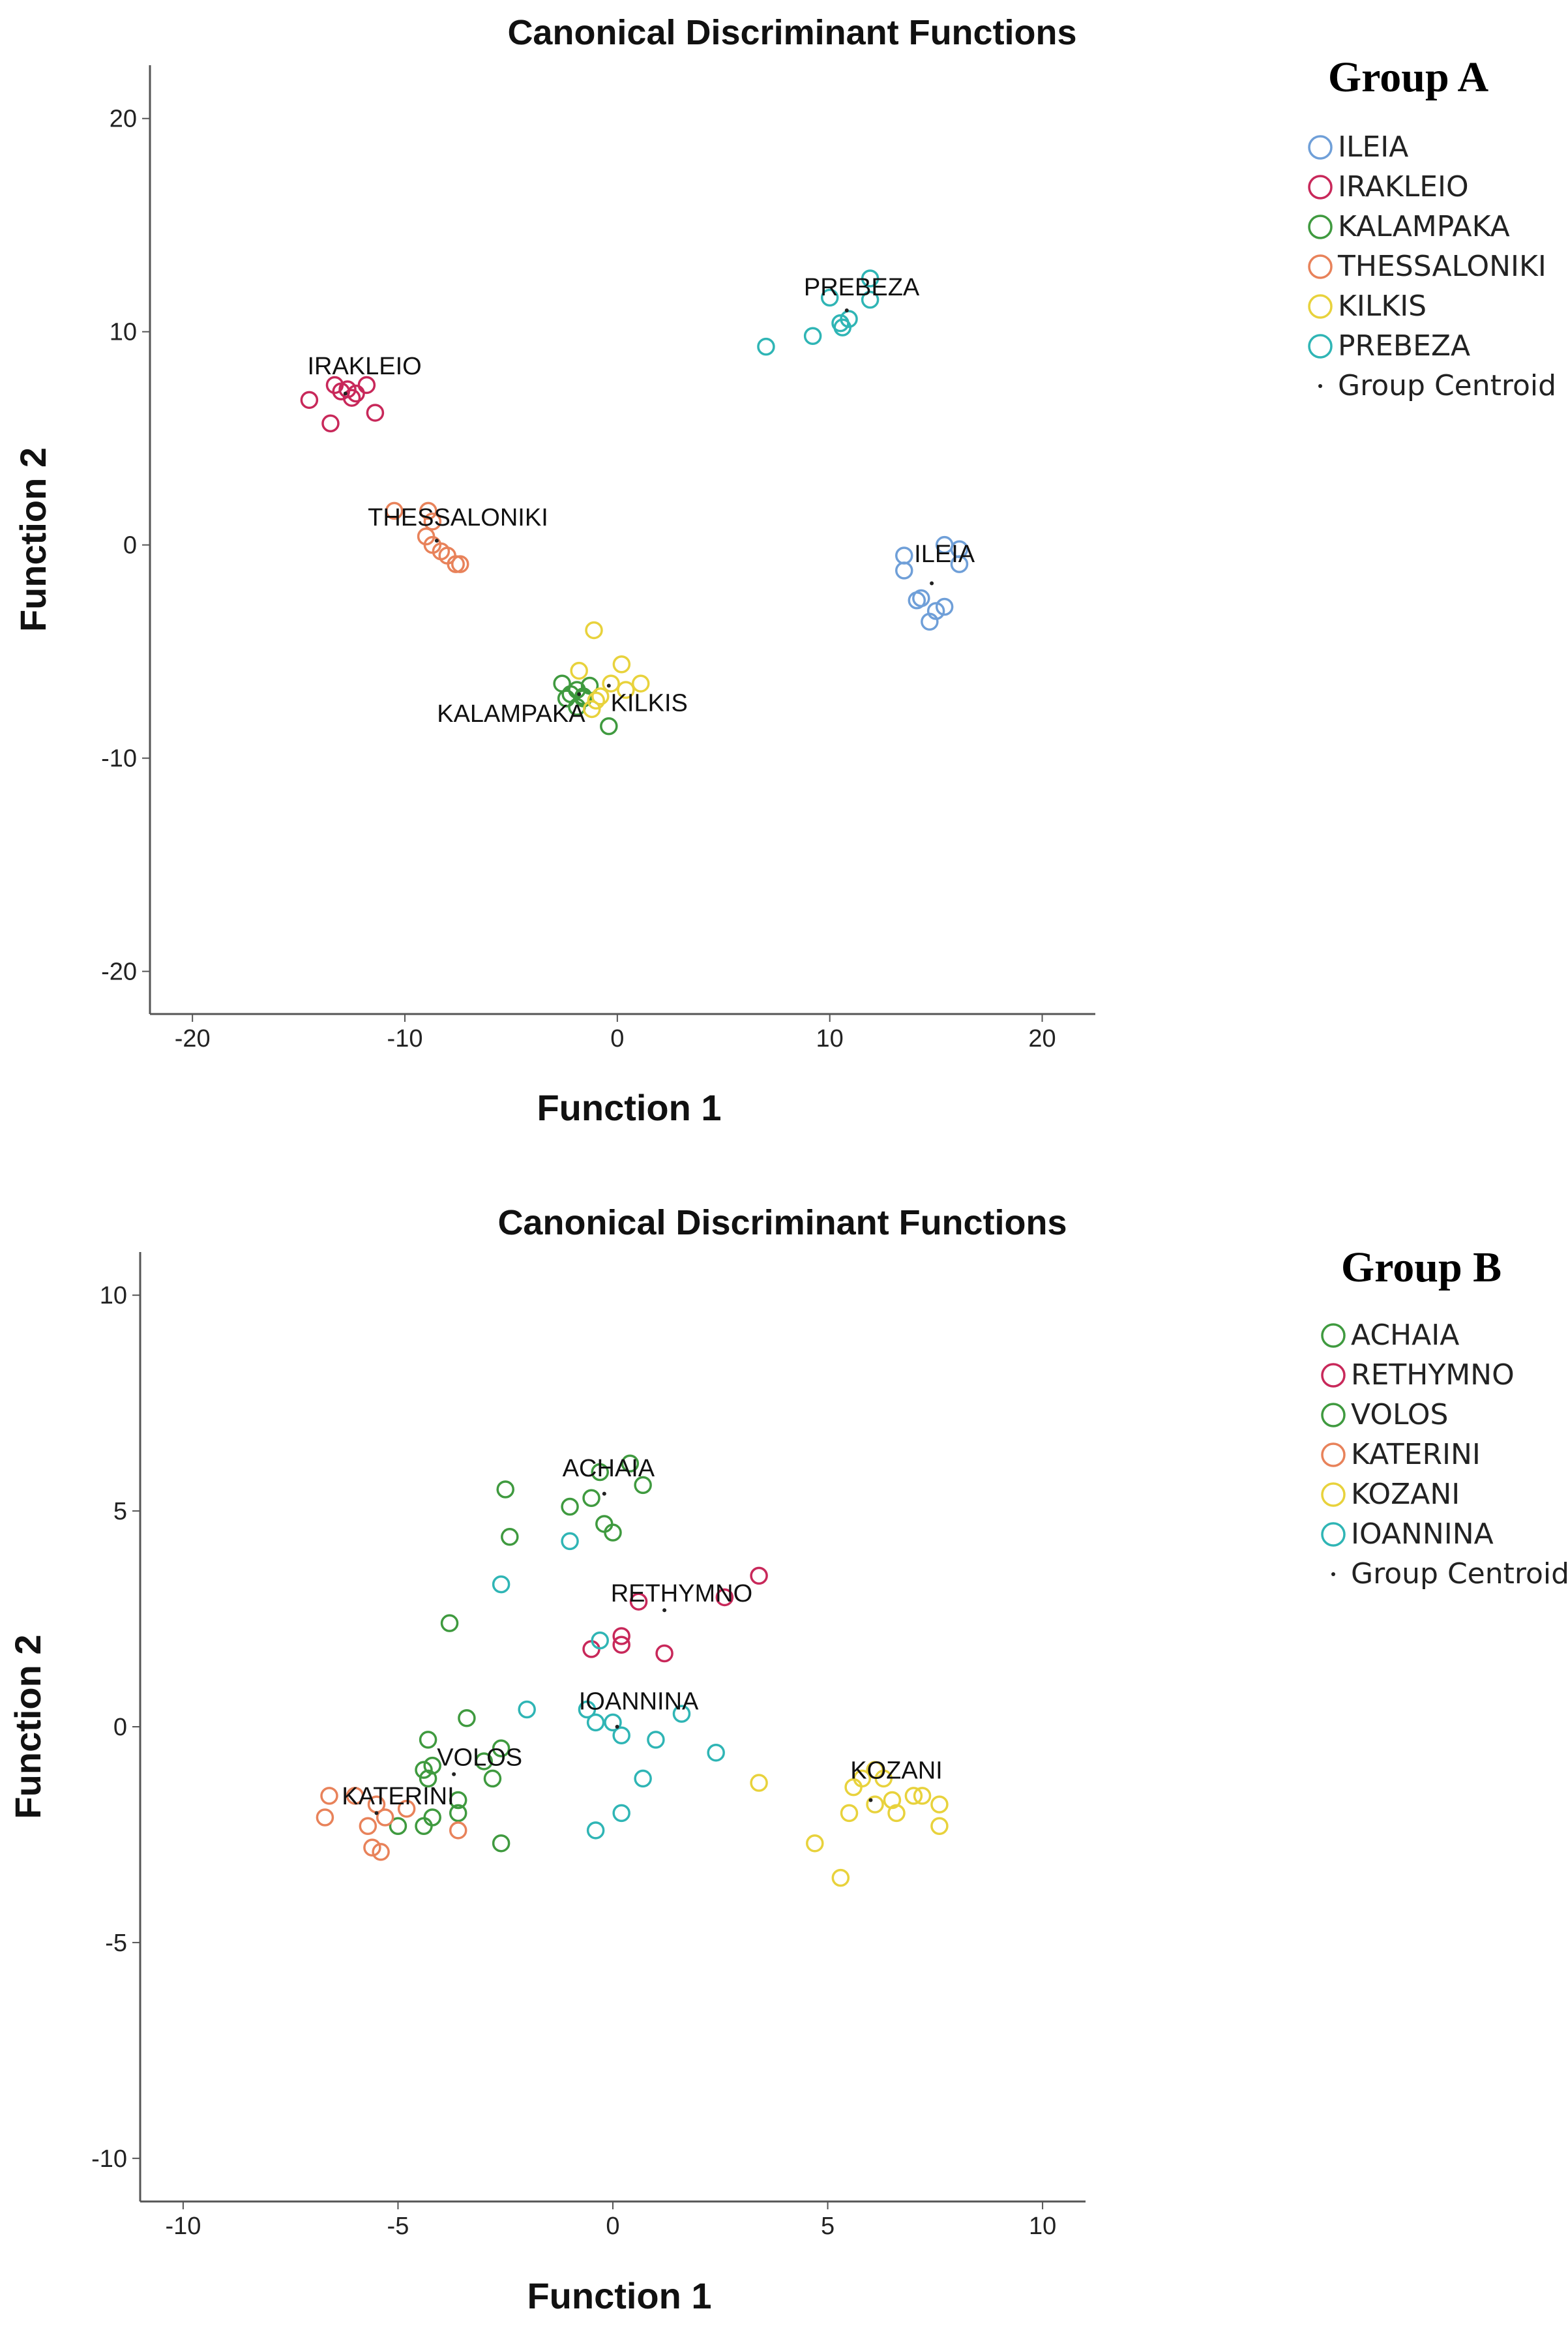  What do you see at coordinates (1424, 227) in the screenshot?
I see `legend-entry: KALAMPAKA` at bounding box center [1424, 227].